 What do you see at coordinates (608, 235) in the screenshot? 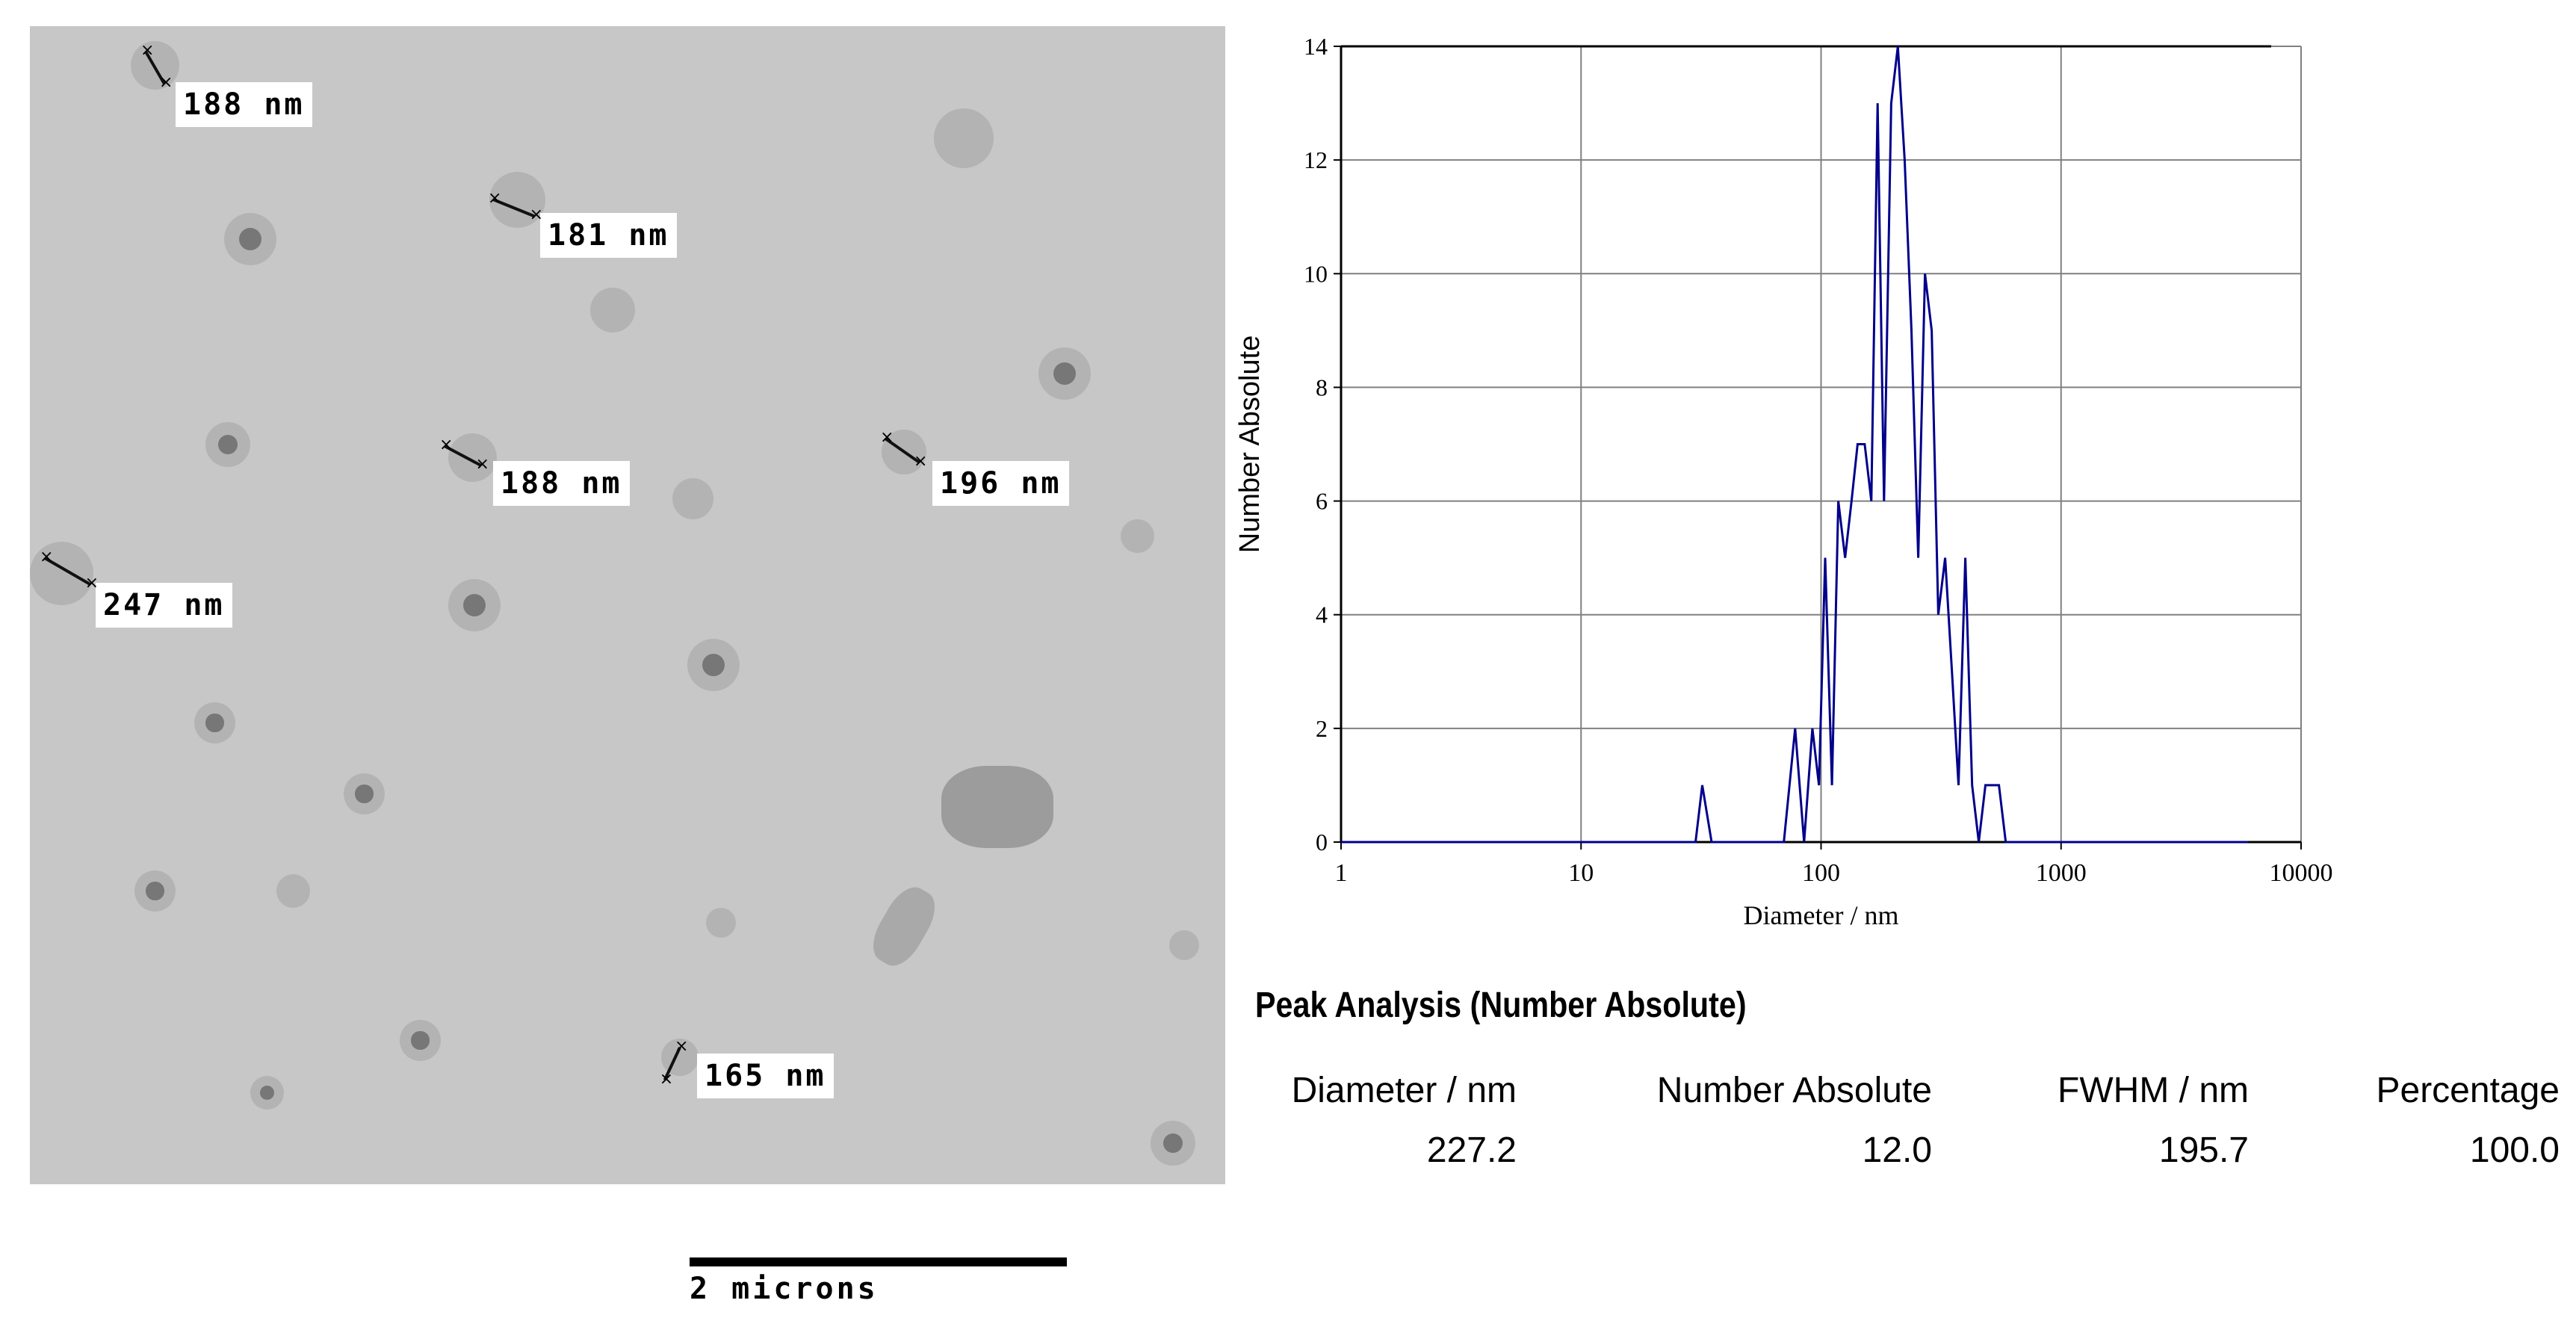
I see `measurement-label: 181 nm` at bounding box center [608, 235].